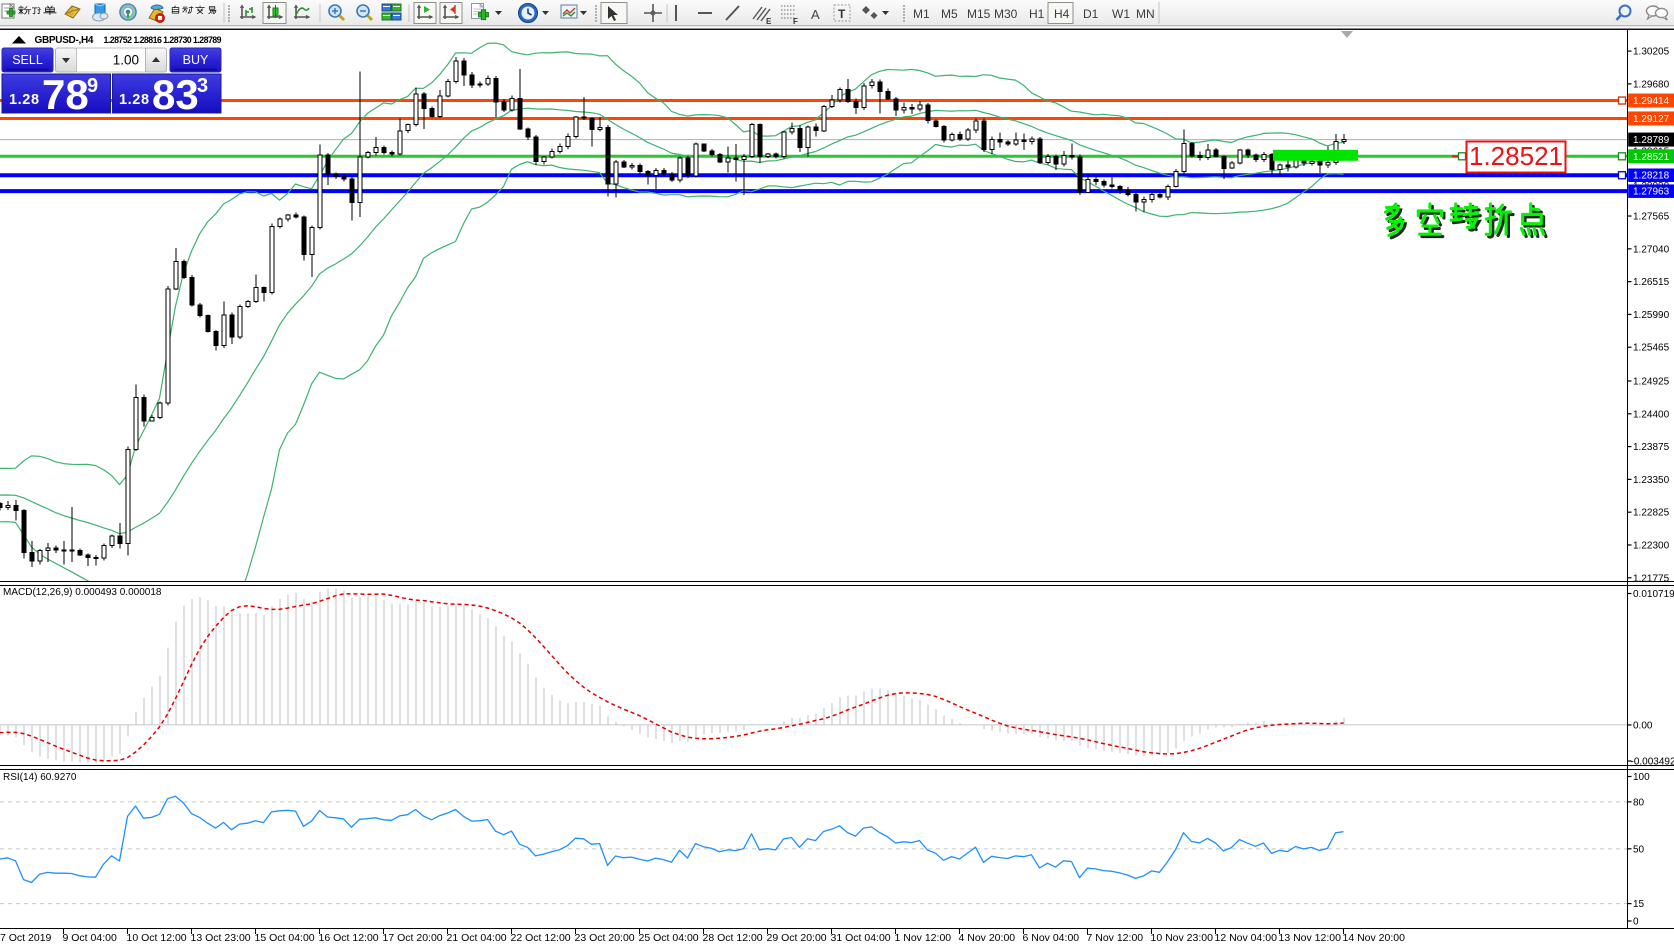  Describe the element at coordinates (1651, 84) in the screenshot. I see `svg-text: 1.29680` at that location.